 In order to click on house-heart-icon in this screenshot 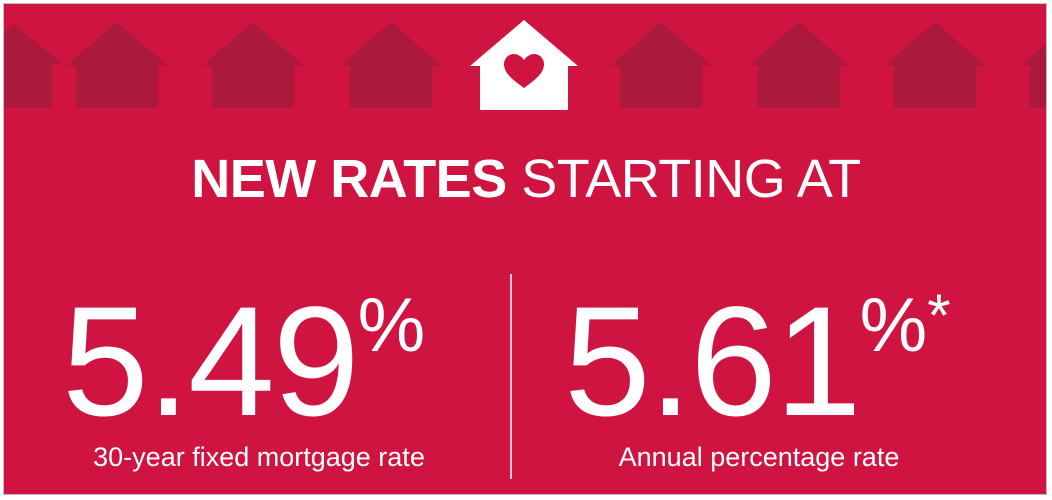, I will do `click(524, 65)`.